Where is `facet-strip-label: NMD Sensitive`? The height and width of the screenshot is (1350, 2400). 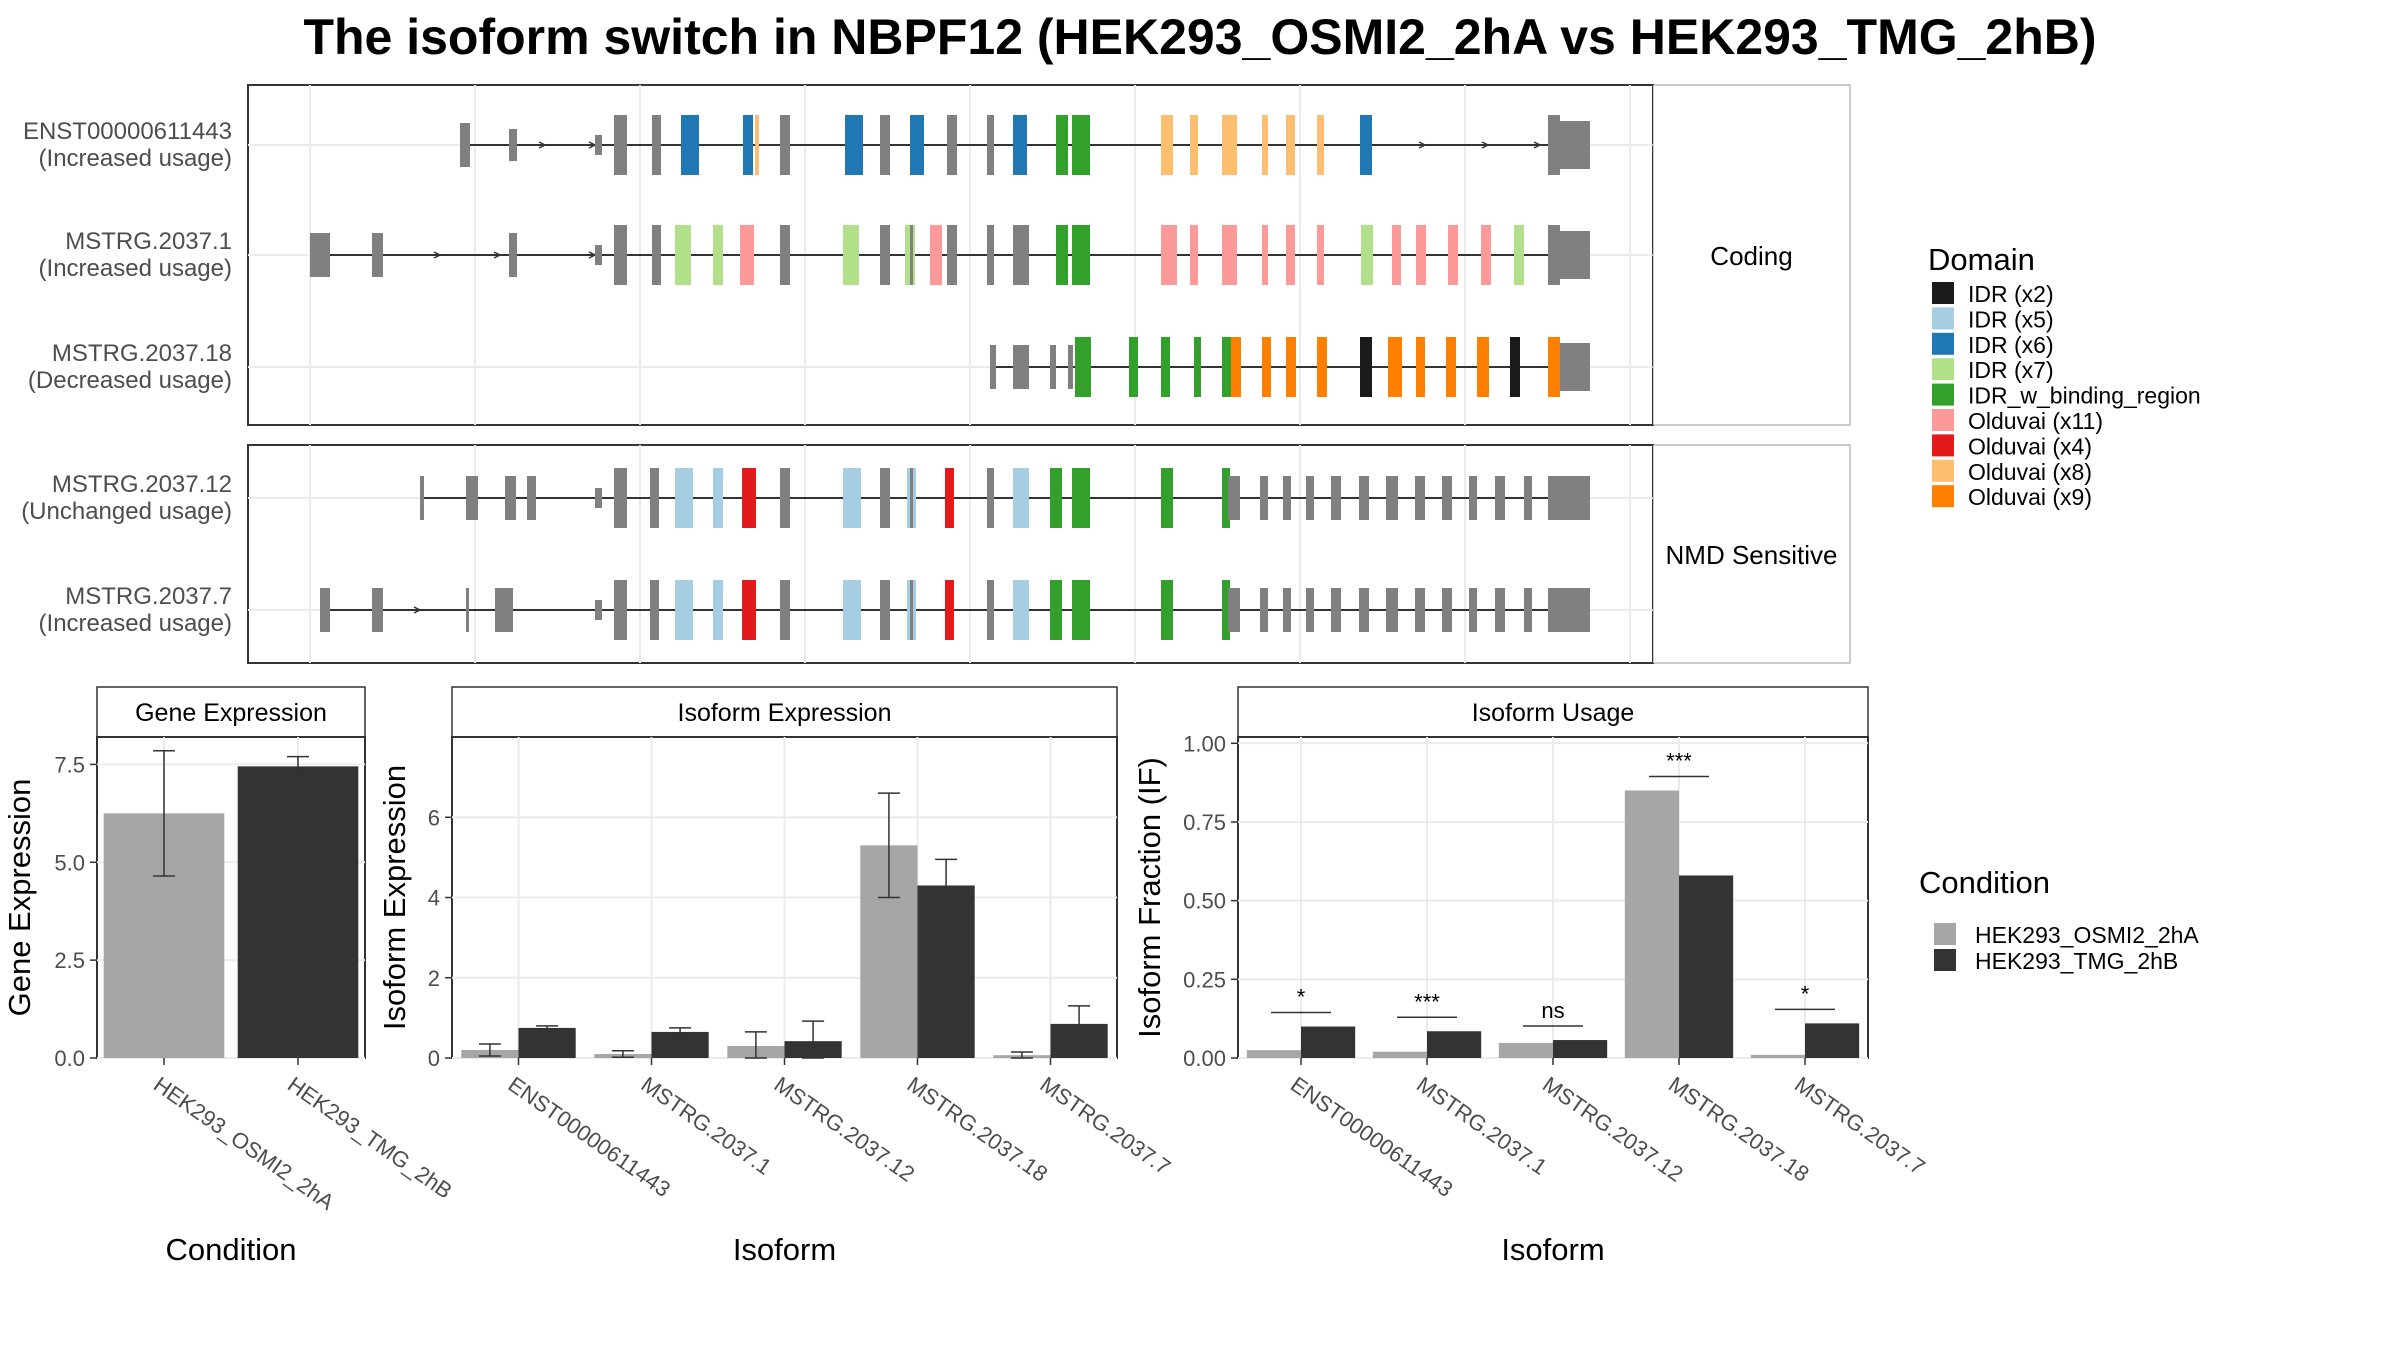
facet-strip-label: NMD Sensitive is located at coordinates (1752, 555).